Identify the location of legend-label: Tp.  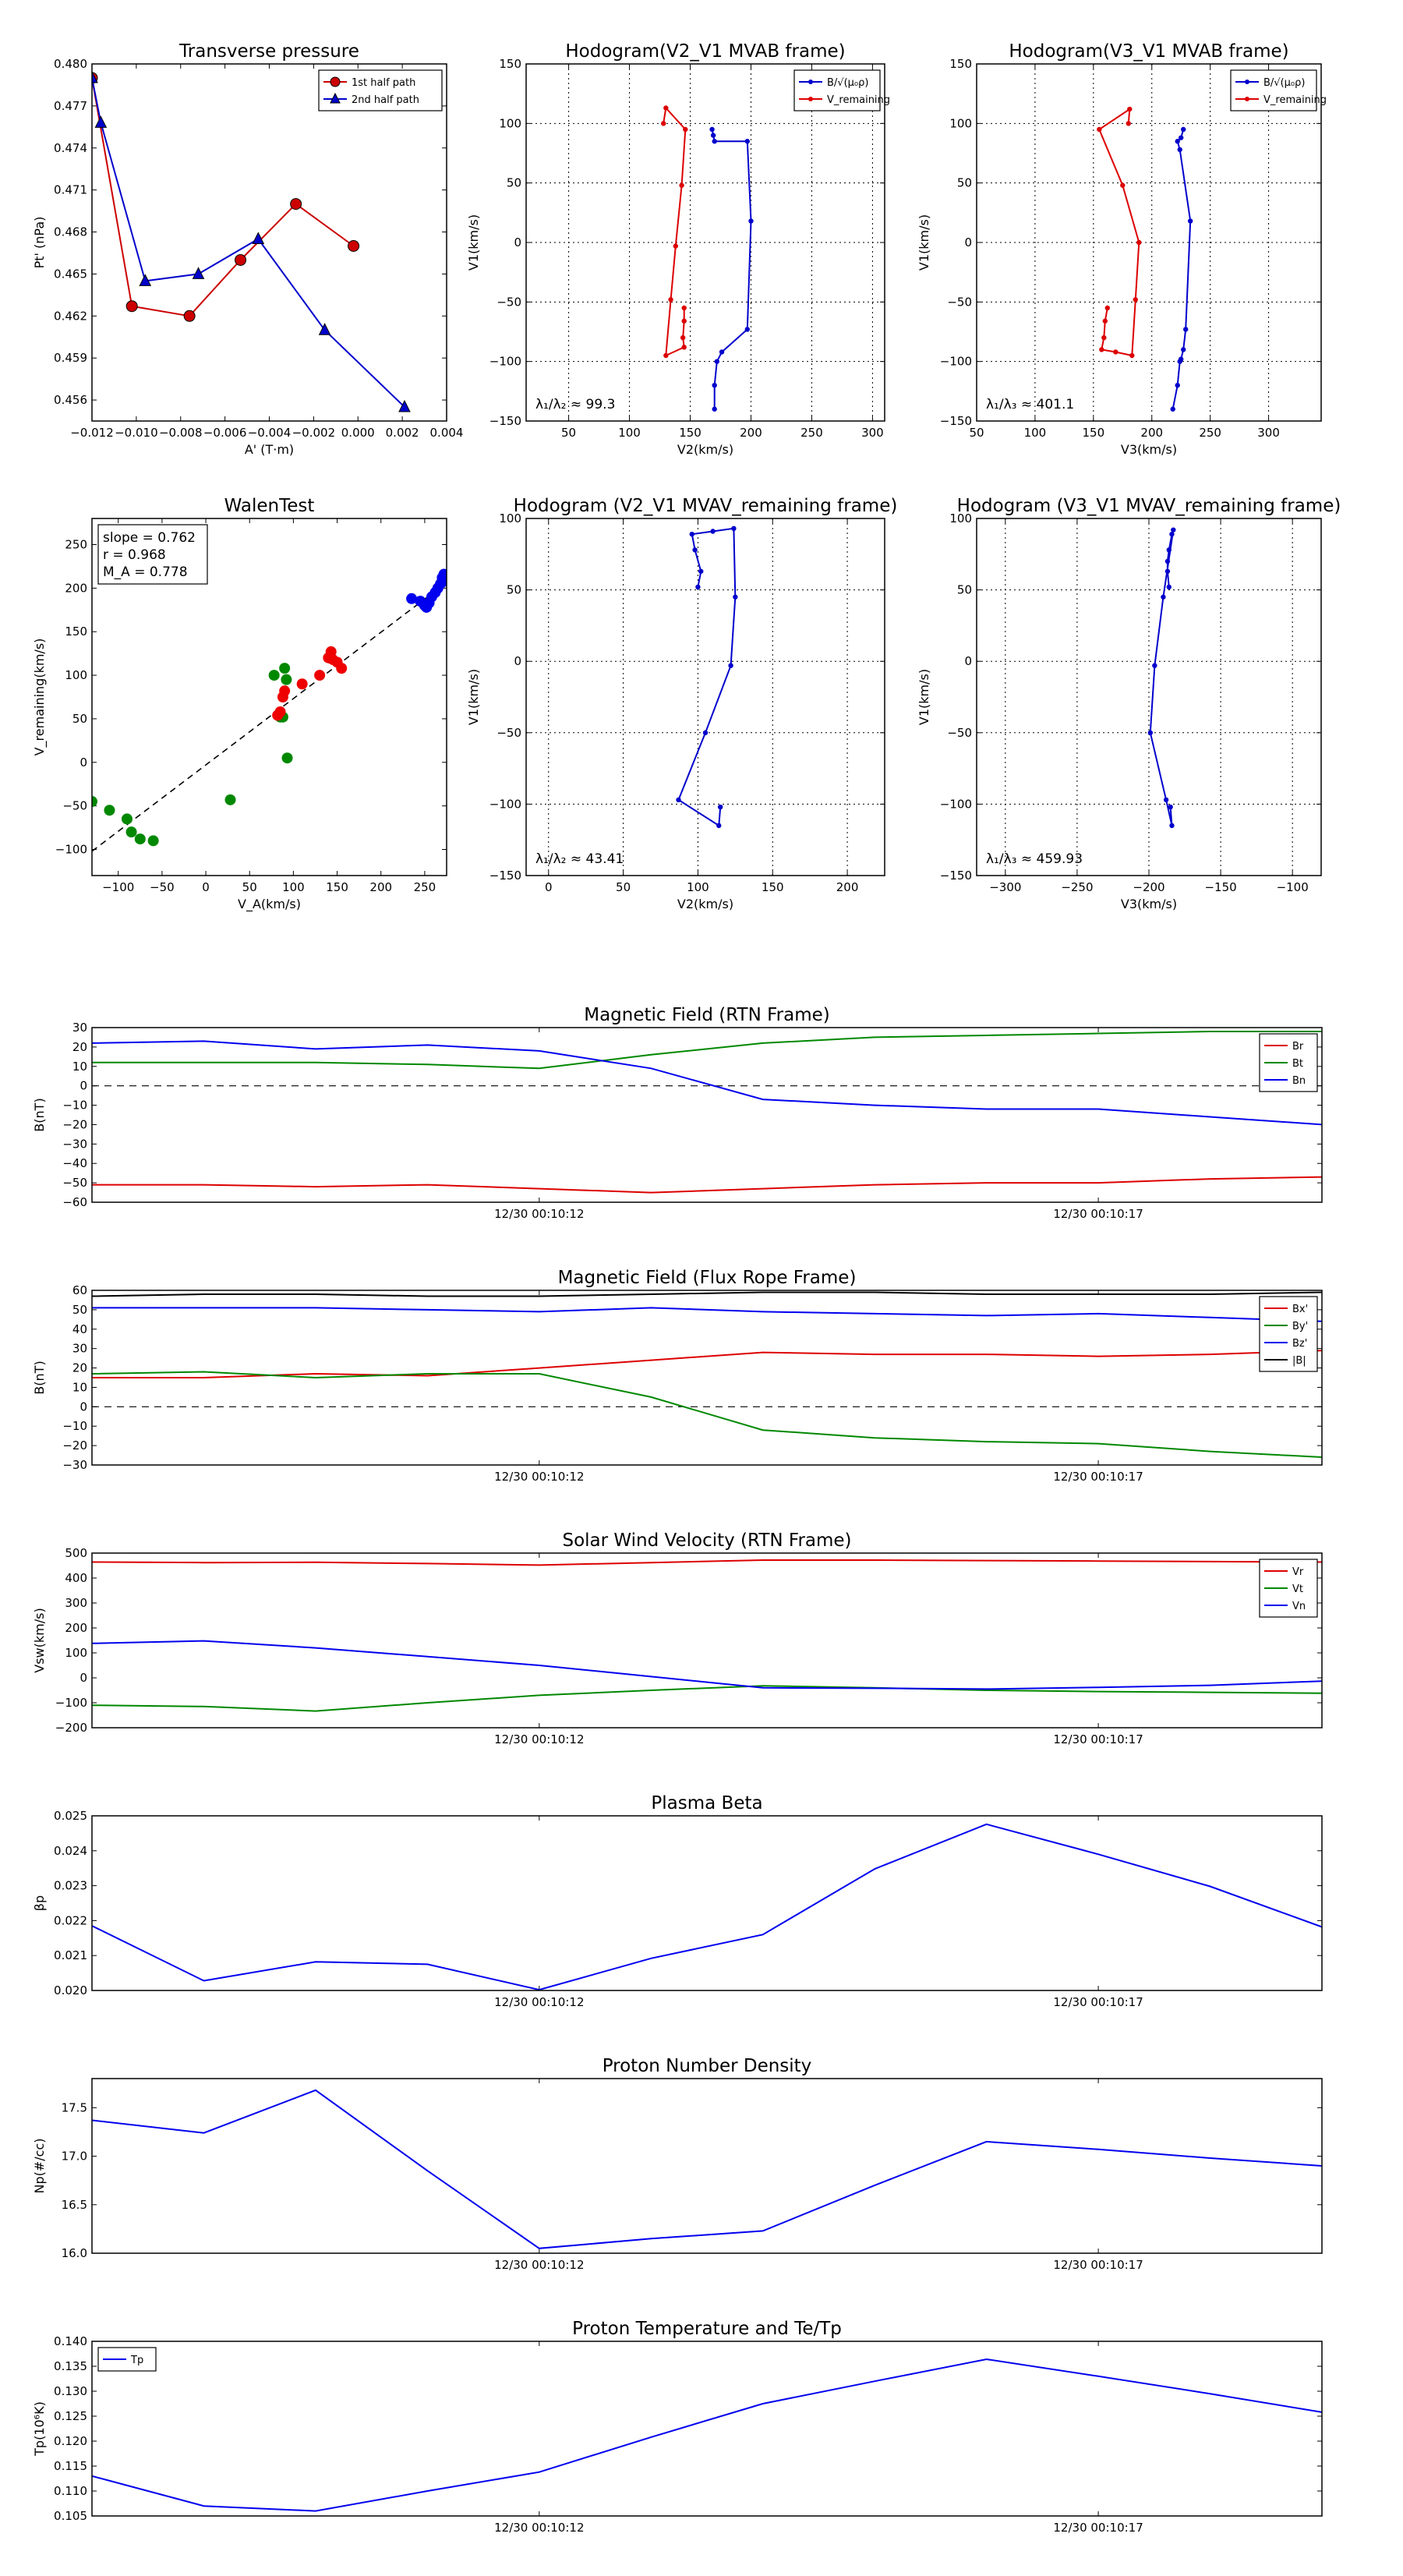
(136, 2360).